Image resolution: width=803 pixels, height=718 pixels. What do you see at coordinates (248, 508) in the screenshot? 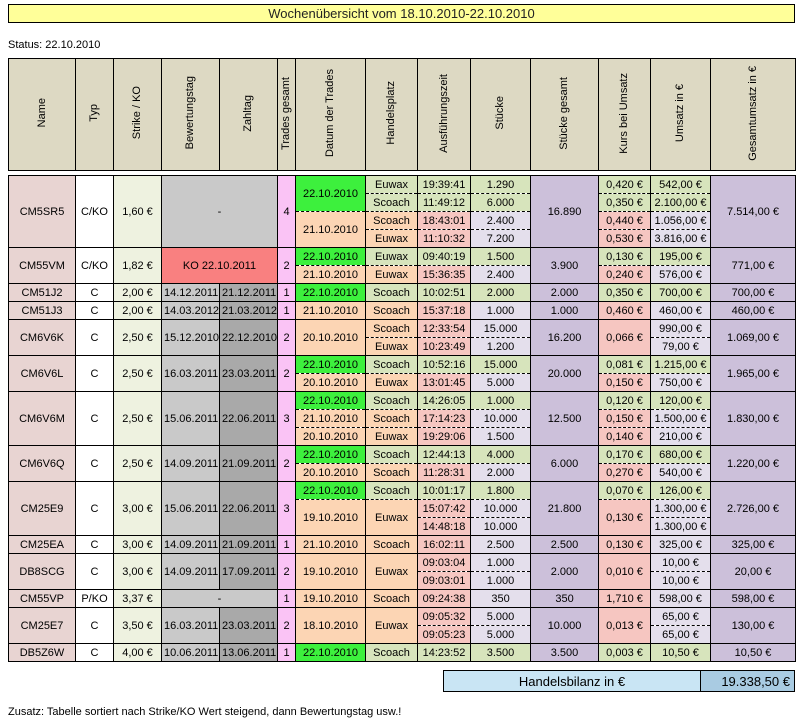
I see `cell-zahltag: 22.06.2011` at bounding box center [248, 508].